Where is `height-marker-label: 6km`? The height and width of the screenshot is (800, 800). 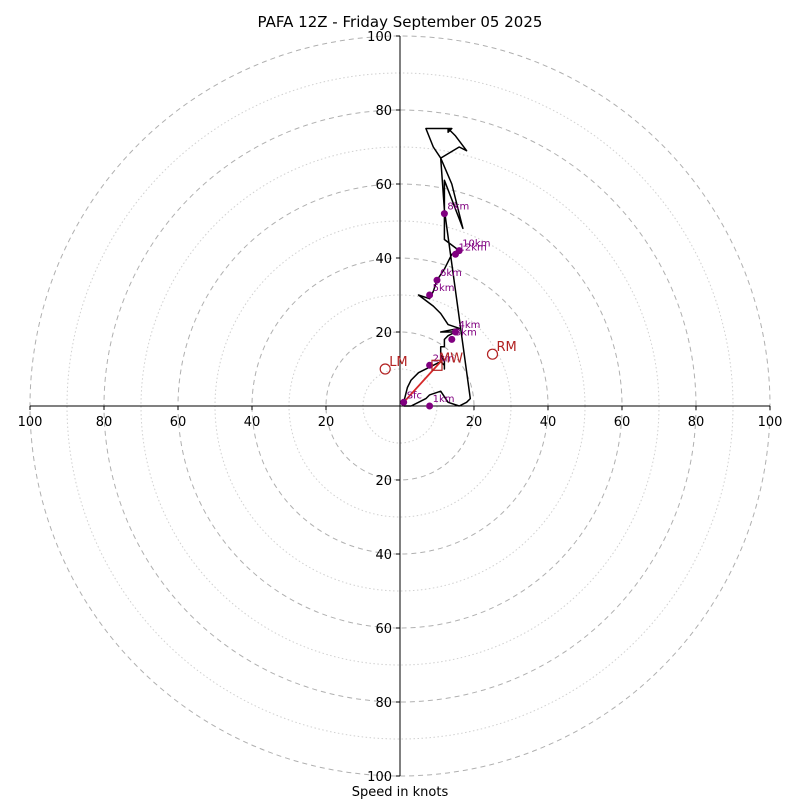 height-marker-label: 6km is located at coordinates (451, 273).